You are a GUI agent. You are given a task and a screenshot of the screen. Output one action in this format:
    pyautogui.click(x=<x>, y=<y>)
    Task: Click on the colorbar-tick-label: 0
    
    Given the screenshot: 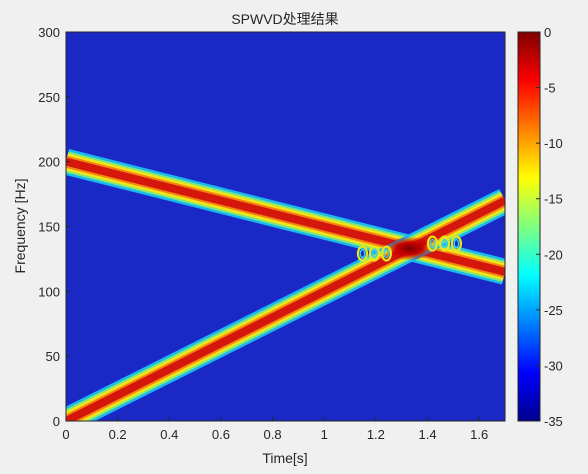 What is the action you would take?
    pyautogui.click(x=547, y=32)
    